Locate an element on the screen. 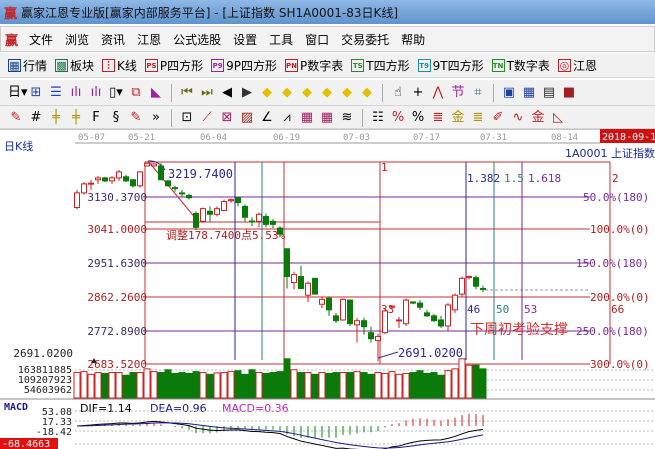 This screenshot has height=449, width=655. prev-icon: ◀ is located at coordinates (227, 92).